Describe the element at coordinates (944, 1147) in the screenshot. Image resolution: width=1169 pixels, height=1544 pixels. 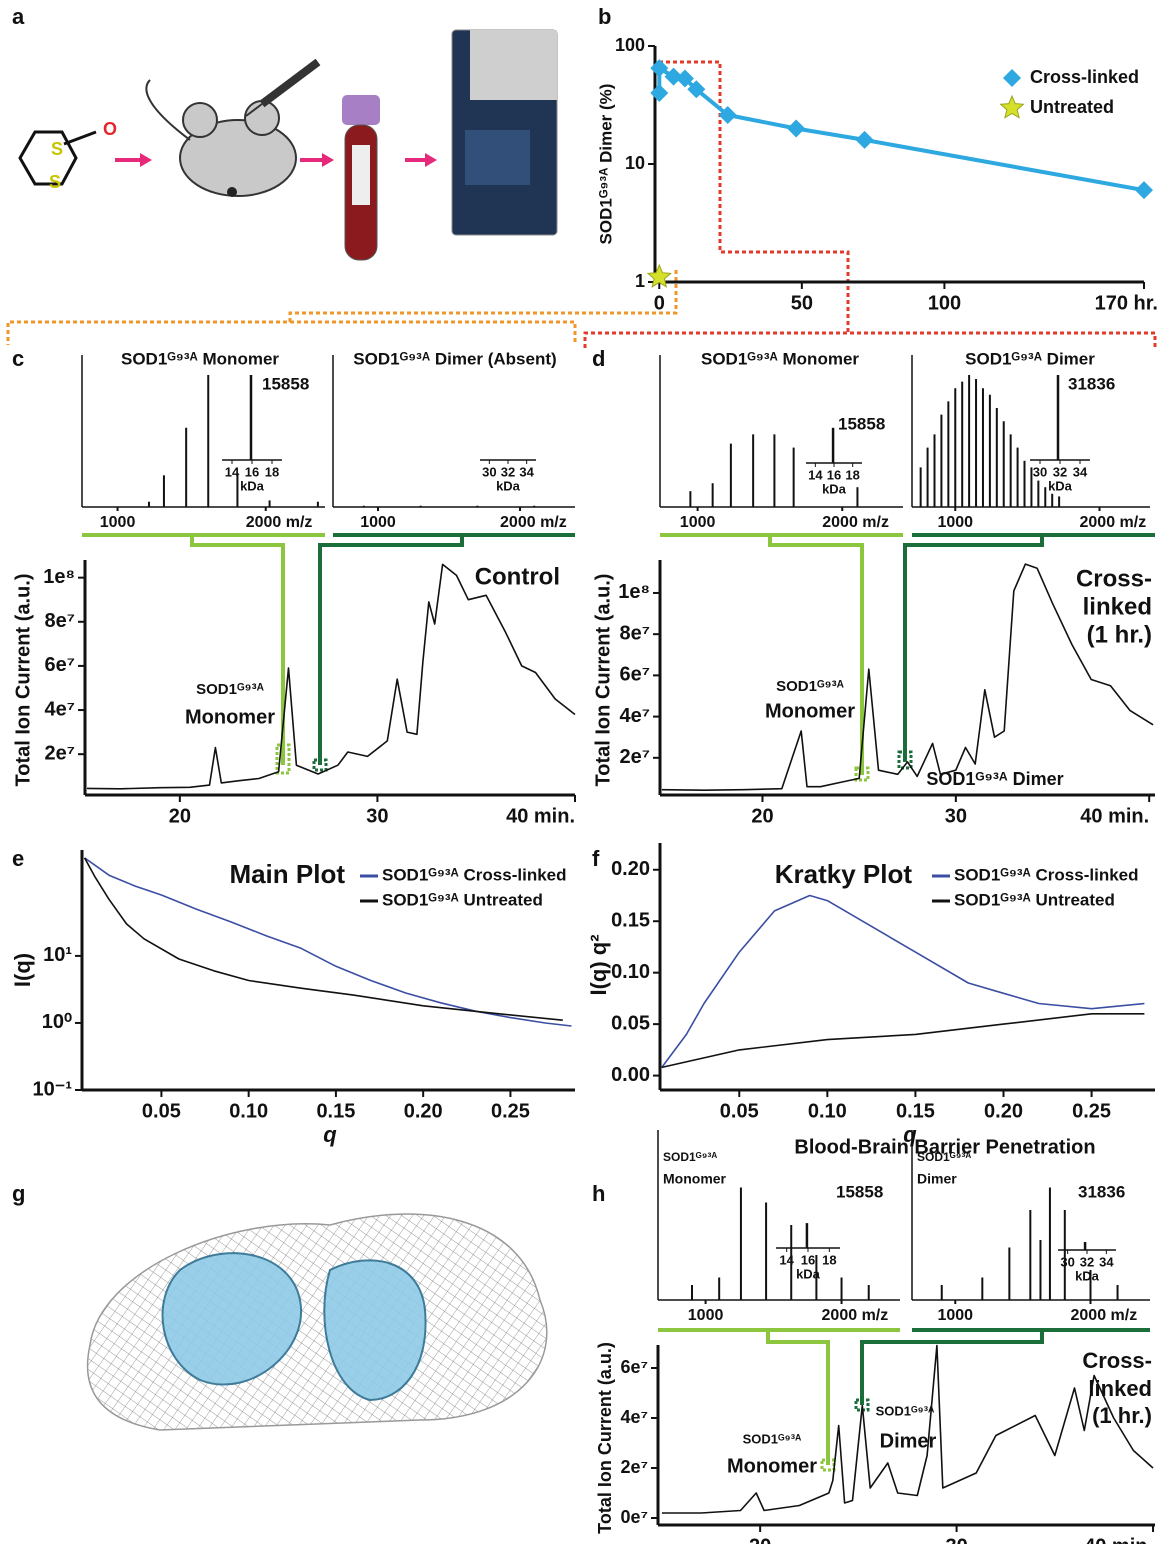
I see `panel-title: Blood-Brain Barrier Penetration` at that location.